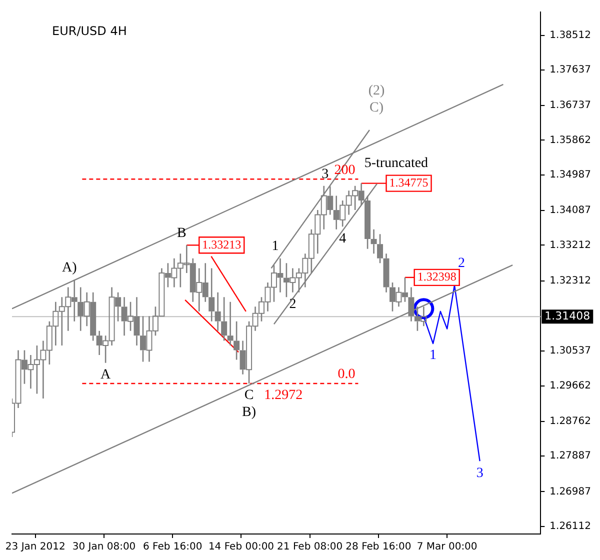 This screenshot has width=600, height=560. I want to click on x-tick-label: 7 Mar 00:00, so click(447, 547).